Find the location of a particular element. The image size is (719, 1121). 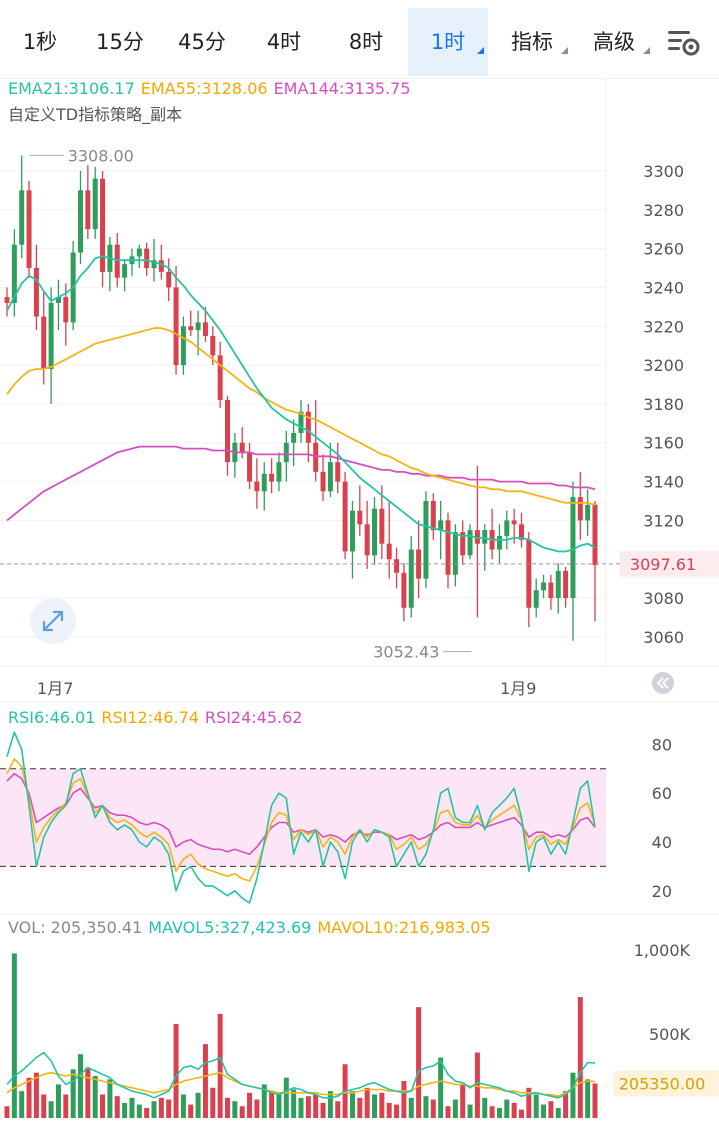

tab-15m: 15分 is located at coordinates (120, 42).